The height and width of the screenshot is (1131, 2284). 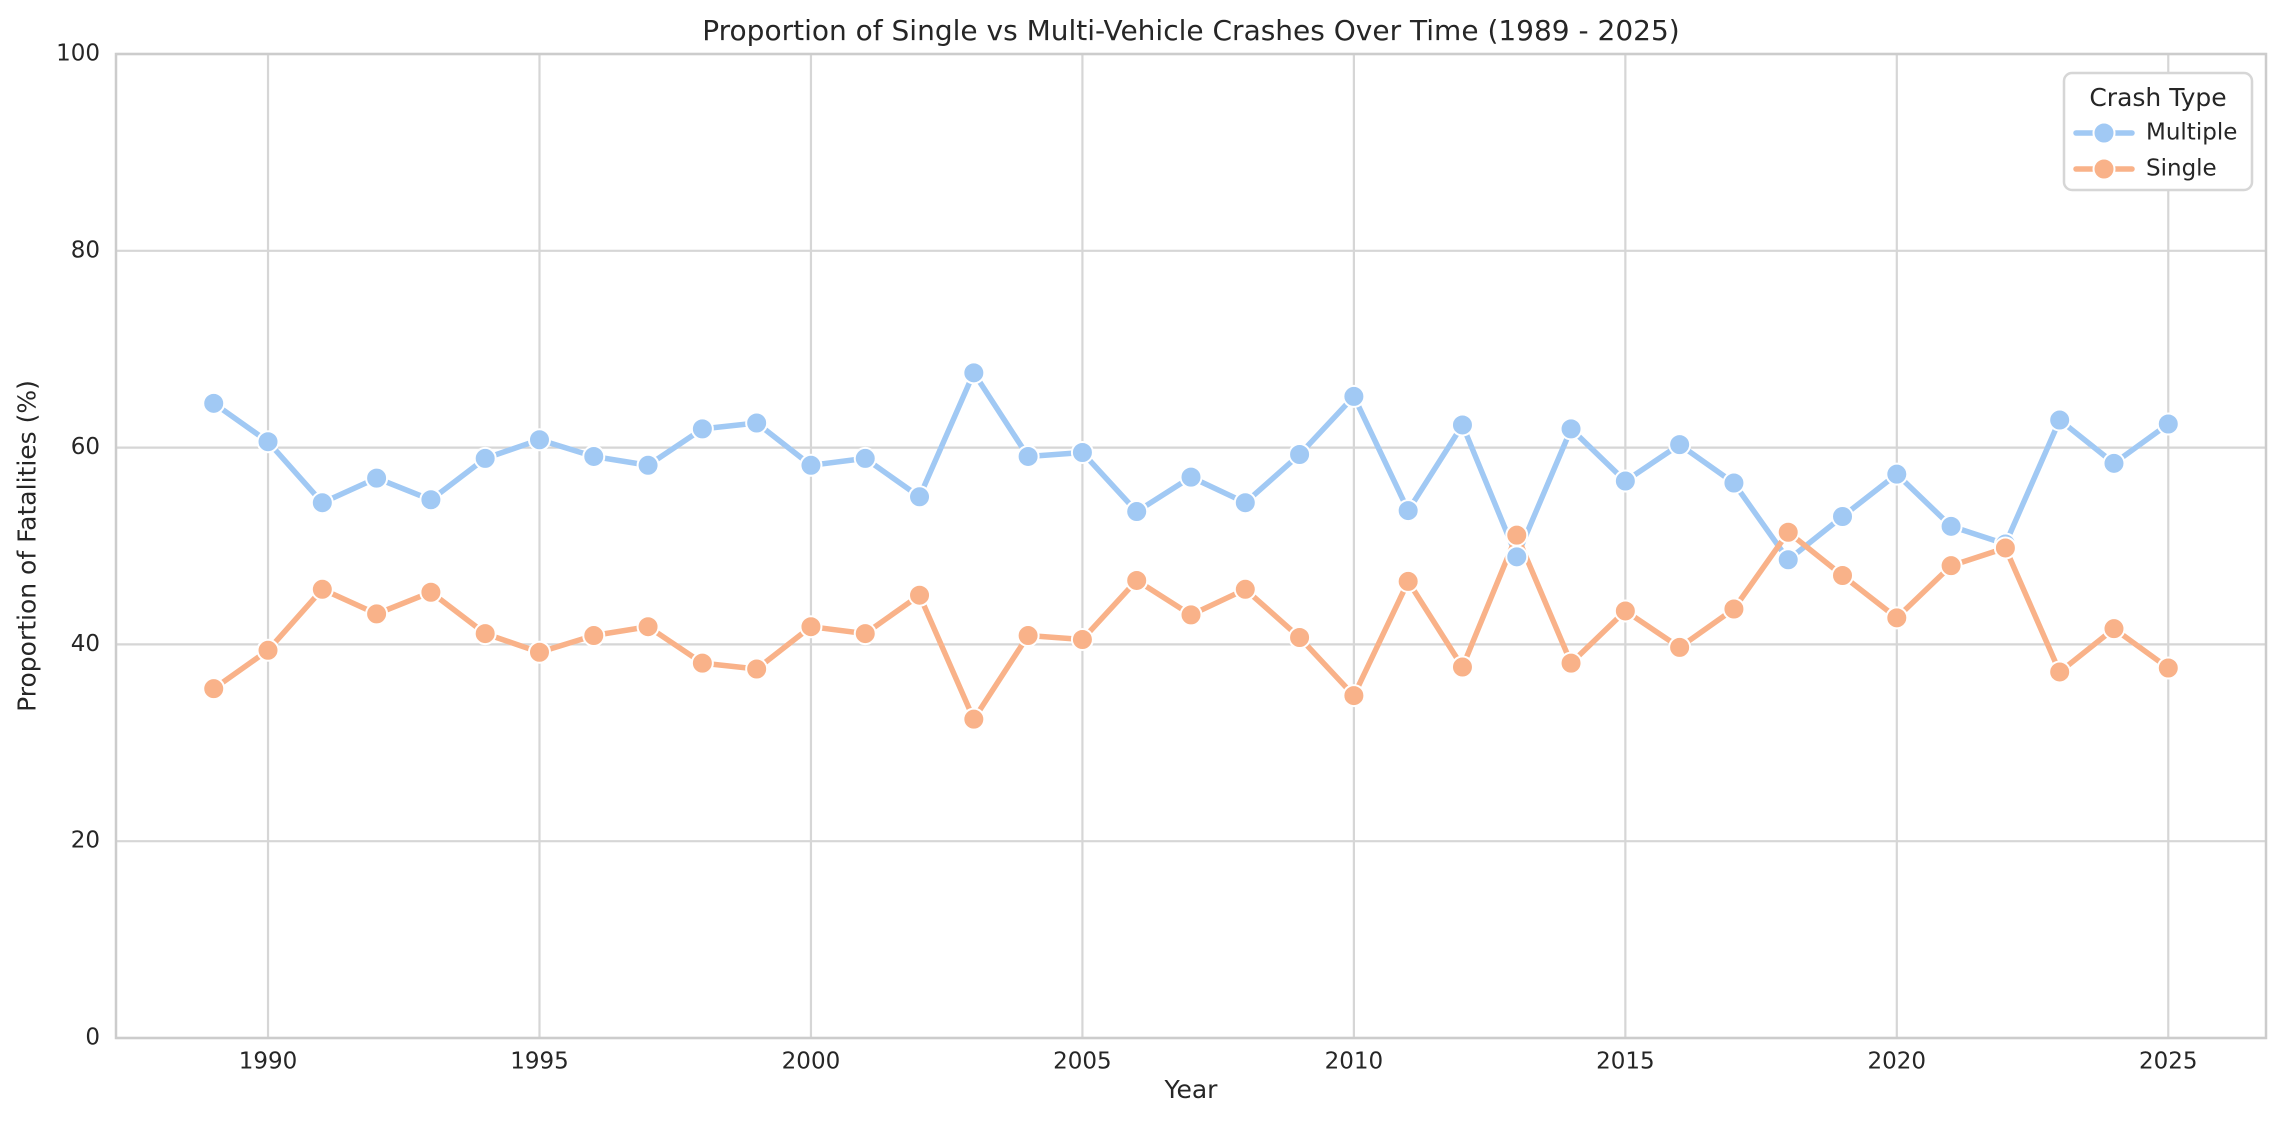 What do you see at coordinates (648, 627) in the screenshot?
I see `data-point-single-1997` at bounding box center [648, 627].